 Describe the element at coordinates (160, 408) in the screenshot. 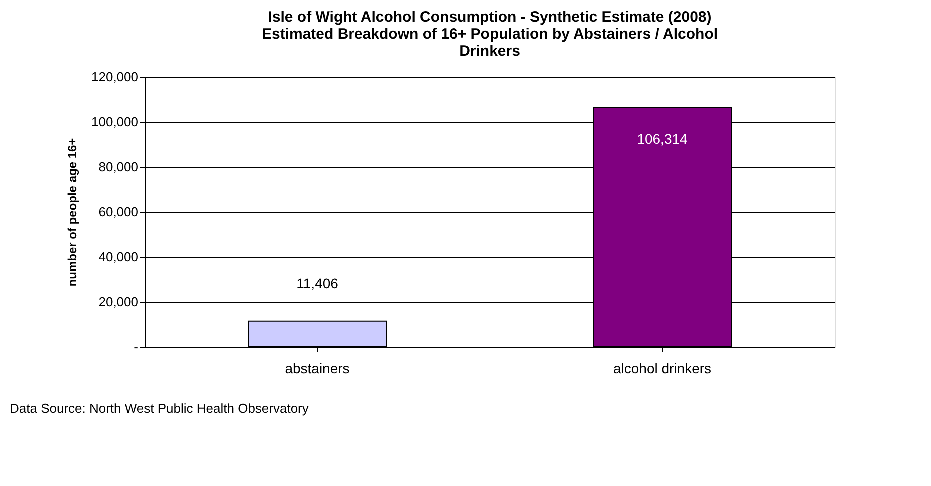

I see `source-note: Data Source: North West Public Health Observatory` at that location.